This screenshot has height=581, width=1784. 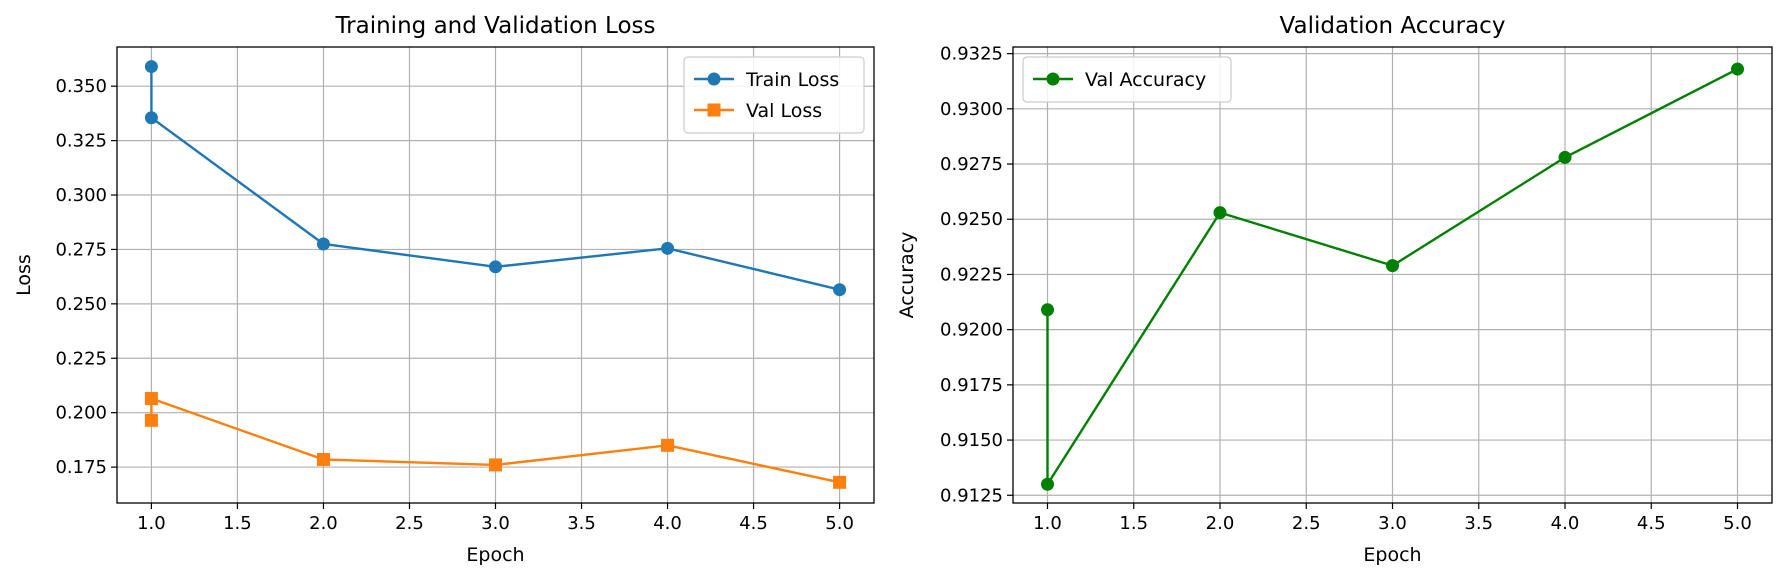 I want to click on y-tick-label: 0.9125, so click(x=971, y=495).